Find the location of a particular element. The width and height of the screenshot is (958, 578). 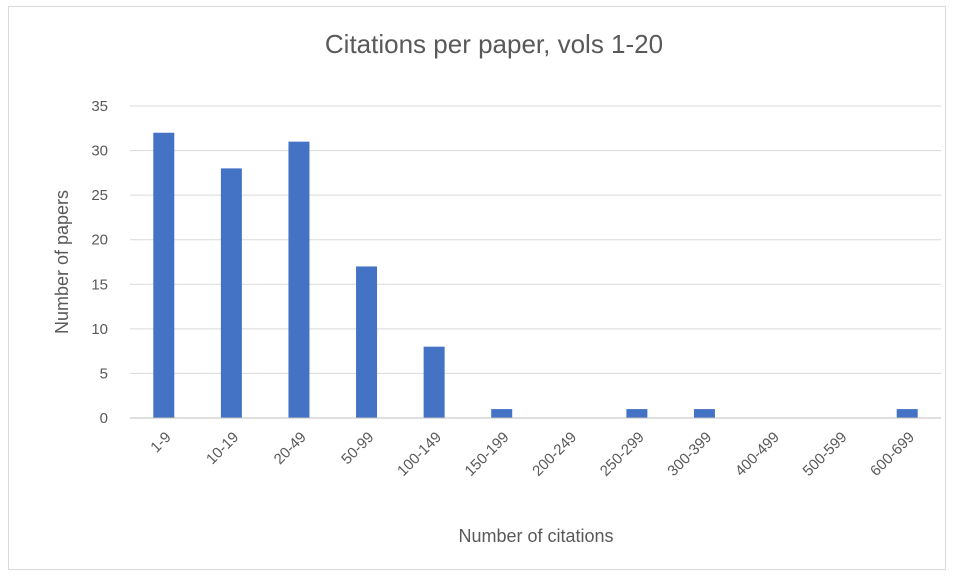

x-tick-label: 10-19 is located at coordinates (222, 448).